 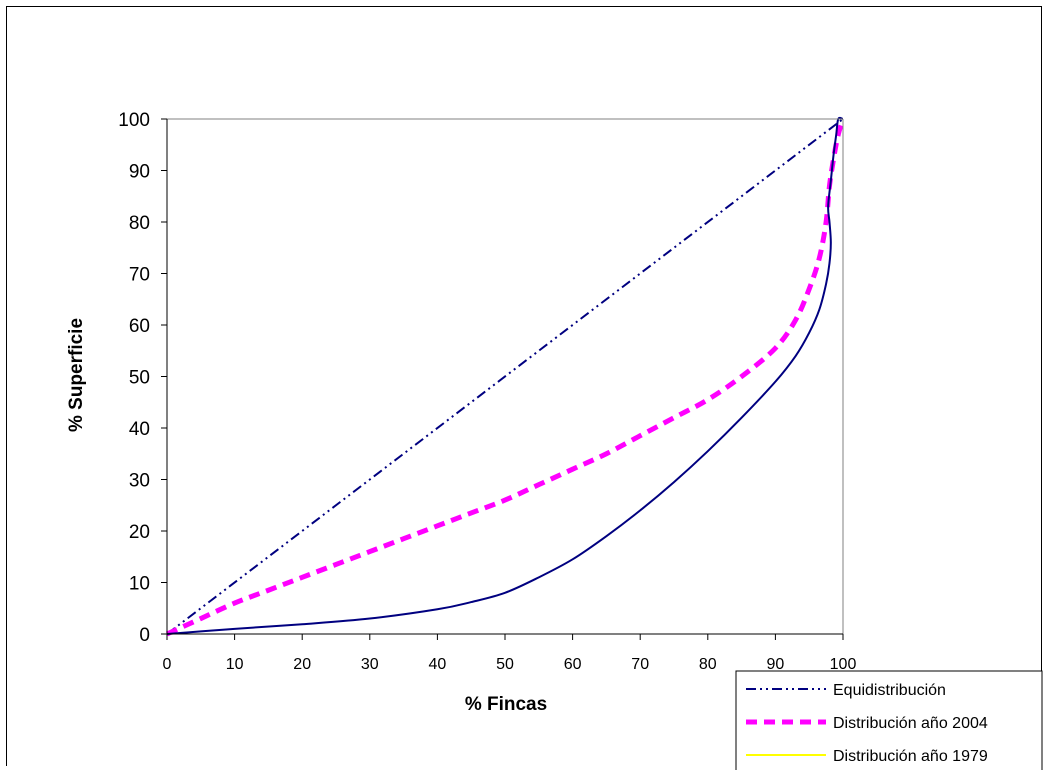 I want to click on y-tick-label: 30, so click(x=139, y=481).